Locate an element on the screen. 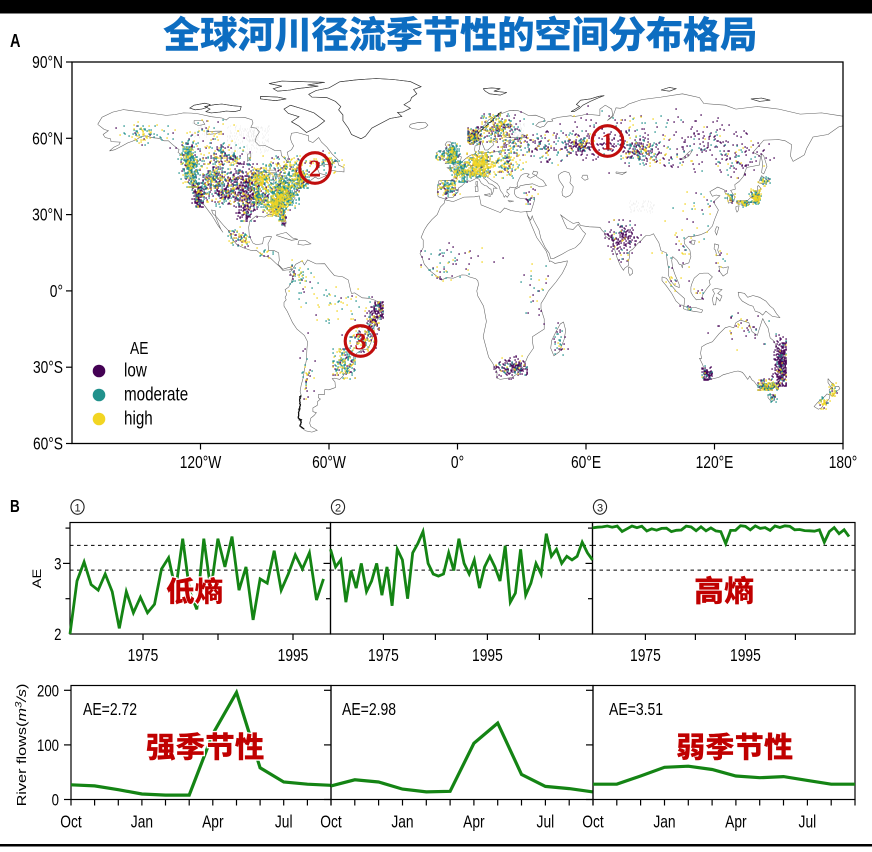 Image resolution: width=872 pixels, height=852 pixels. svg-text: high is located at coordinates (138, 418).